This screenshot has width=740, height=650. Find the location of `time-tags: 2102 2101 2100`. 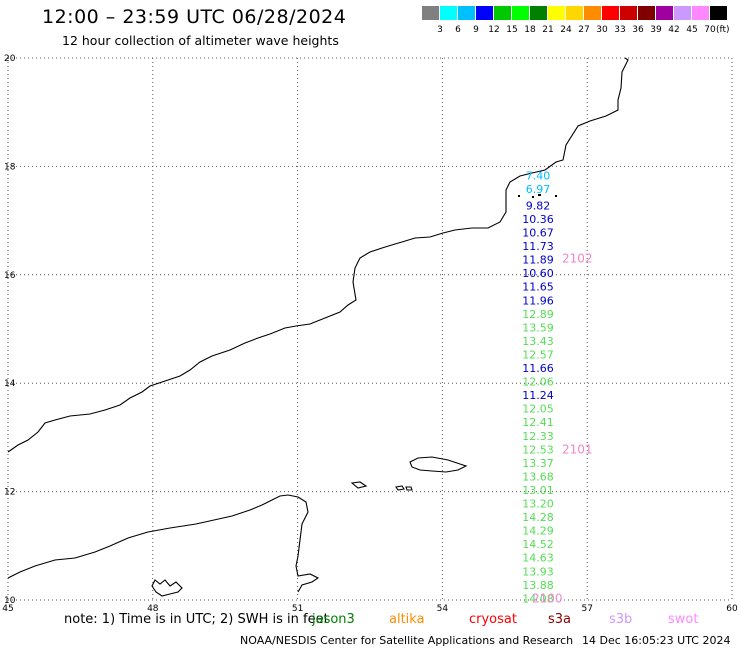

time-tags: 2102 2101 2100 is located at coordinates (562, 429).